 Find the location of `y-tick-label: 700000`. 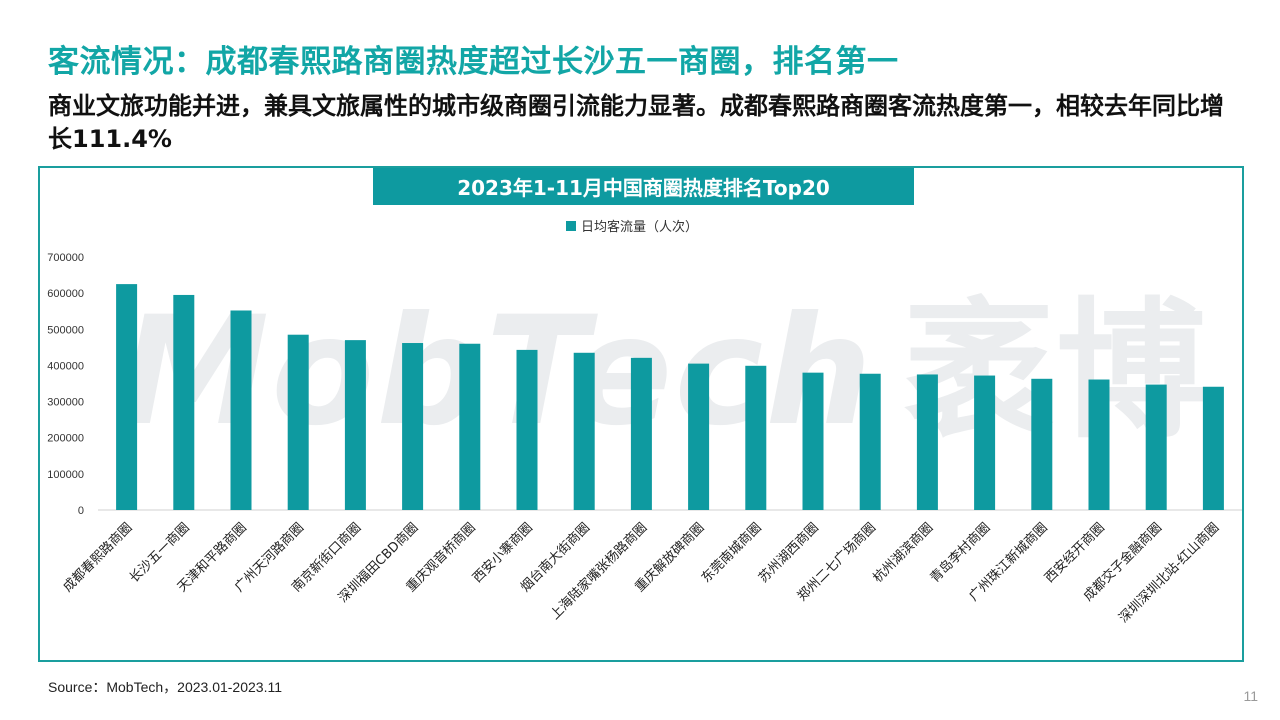

y-tick-label: 700000 is located at coordinates (65, 258).